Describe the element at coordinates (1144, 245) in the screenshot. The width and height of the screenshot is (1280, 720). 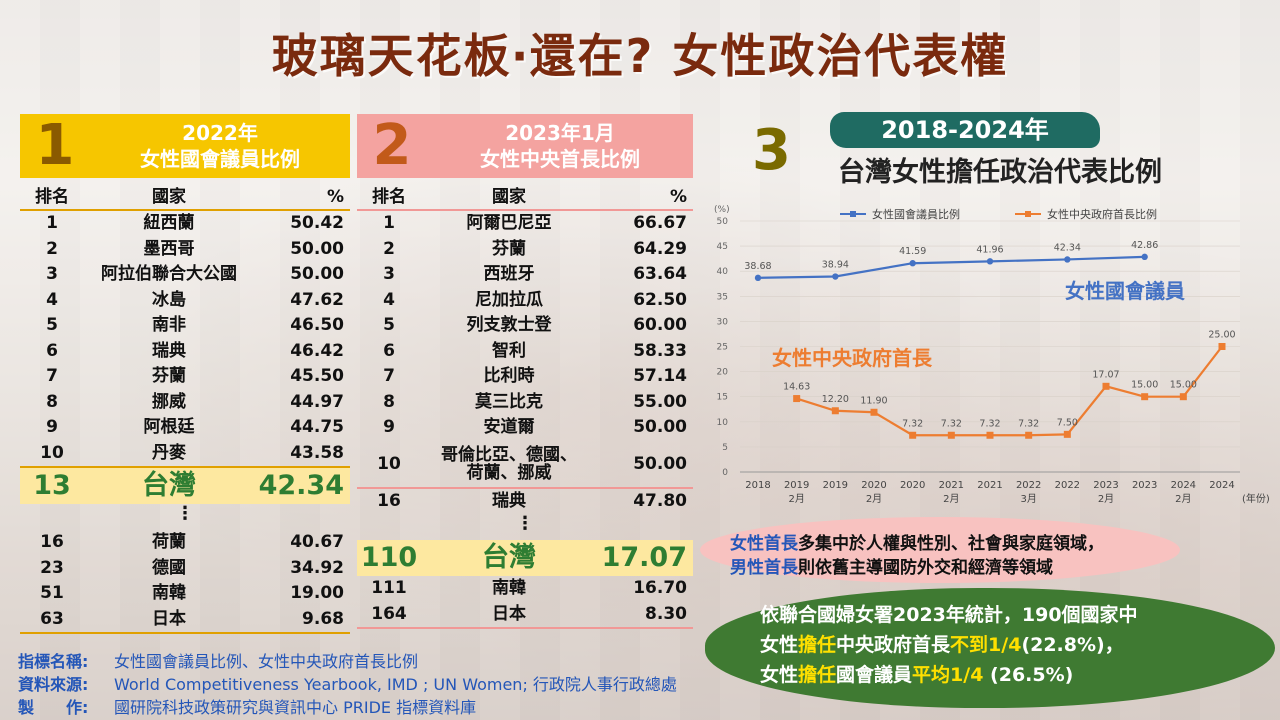
I see `data-label: 42.86` at that location.